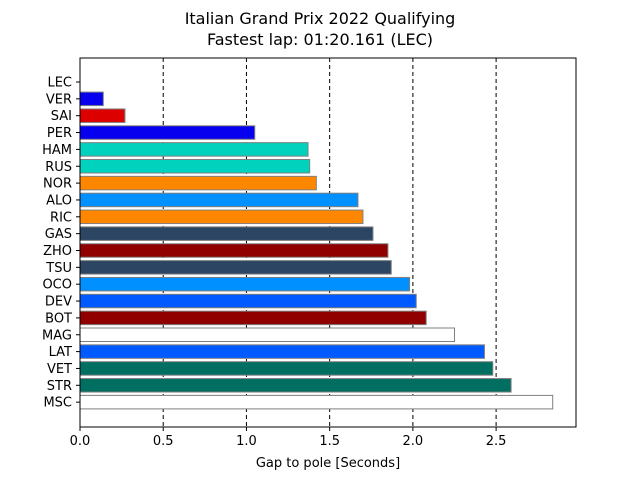  What do you see at coordinates (58, 302) in the screenshot?
I see `y-tick-label: DEV` at bounding box center [58, 302].